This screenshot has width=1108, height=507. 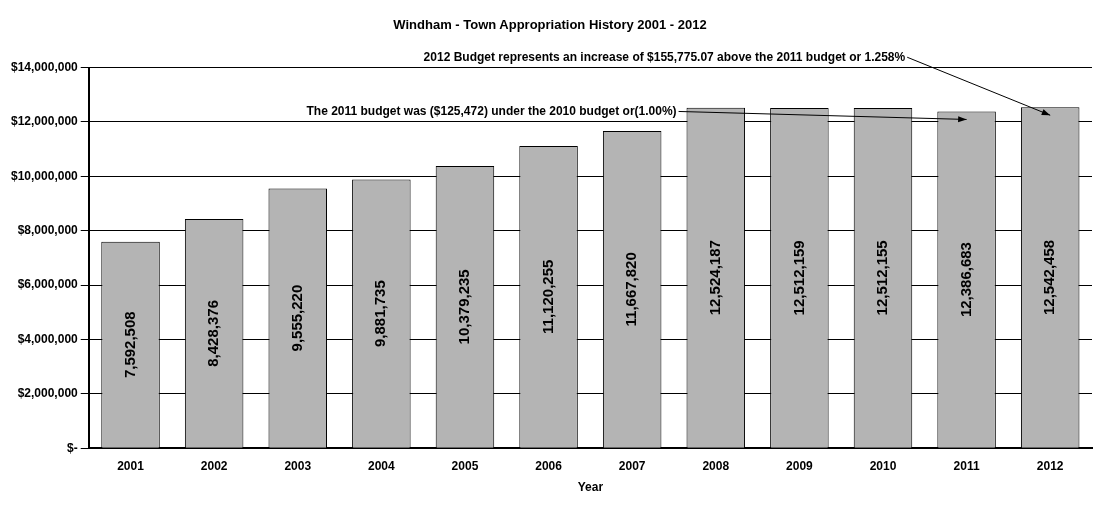 I want to click on data-label: 9,881,735, so click(x=380, y=313).